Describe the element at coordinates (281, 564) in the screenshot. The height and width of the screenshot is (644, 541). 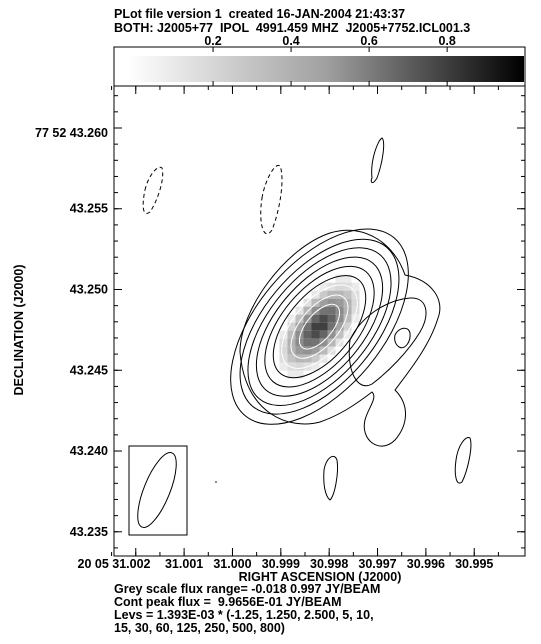
I see `x-tick-label: 30.999` at that location.